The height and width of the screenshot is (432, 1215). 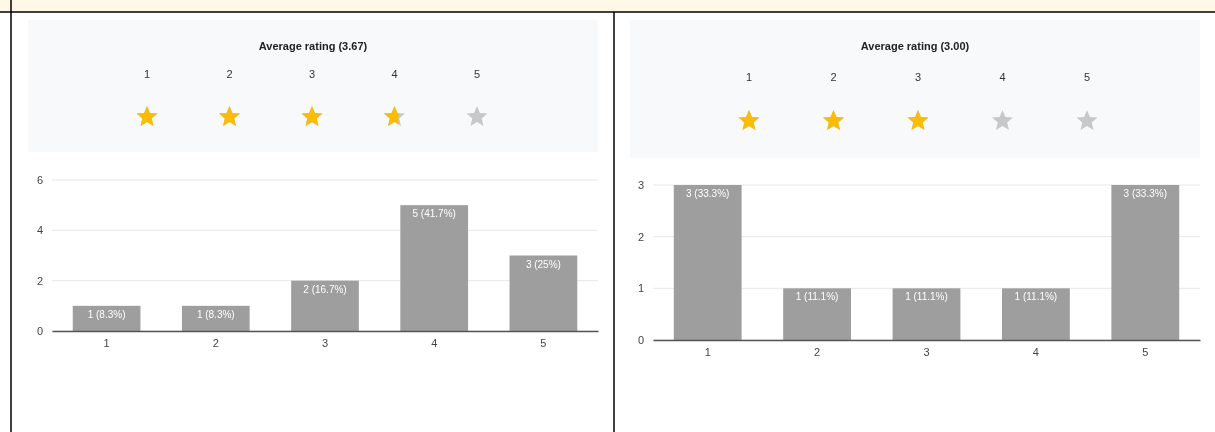 I want to click on data-label: 2 (16.7%), so click(x=325, y=289).